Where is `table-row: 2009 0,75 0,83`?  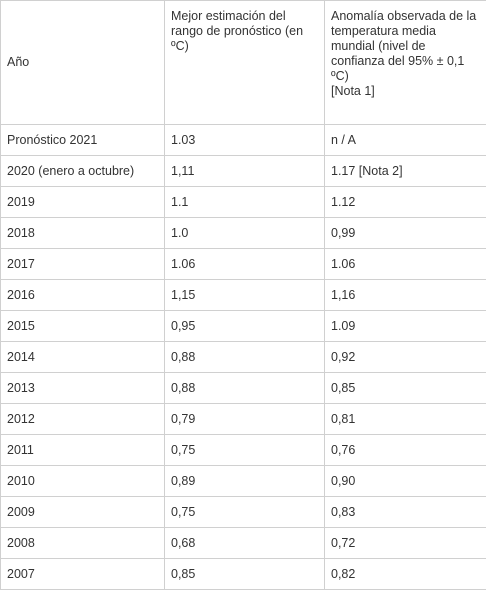
table-row: 2009 0,75 0,83 is located at coordinates (243, 512).